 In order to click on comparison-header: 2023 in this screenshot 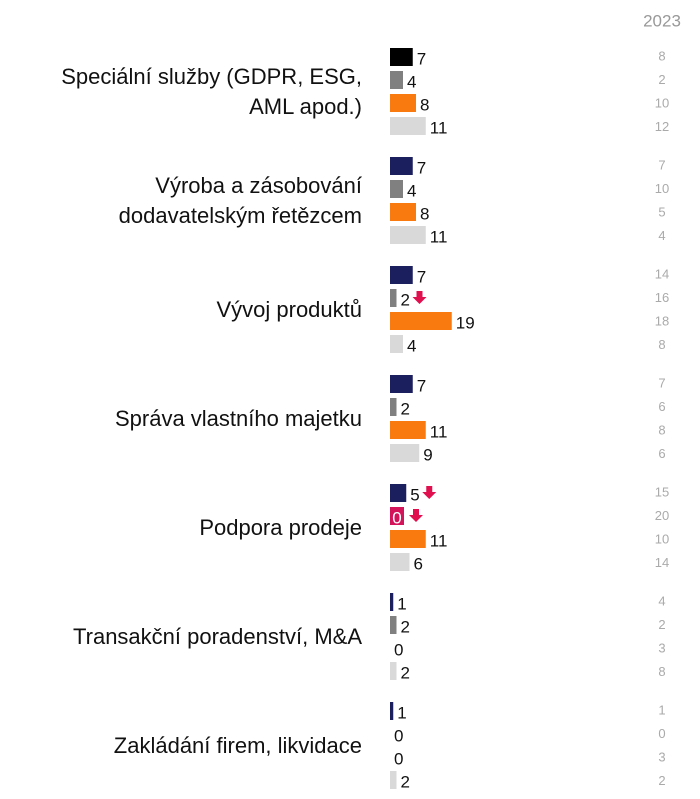, I will do `click(662, 20)`.